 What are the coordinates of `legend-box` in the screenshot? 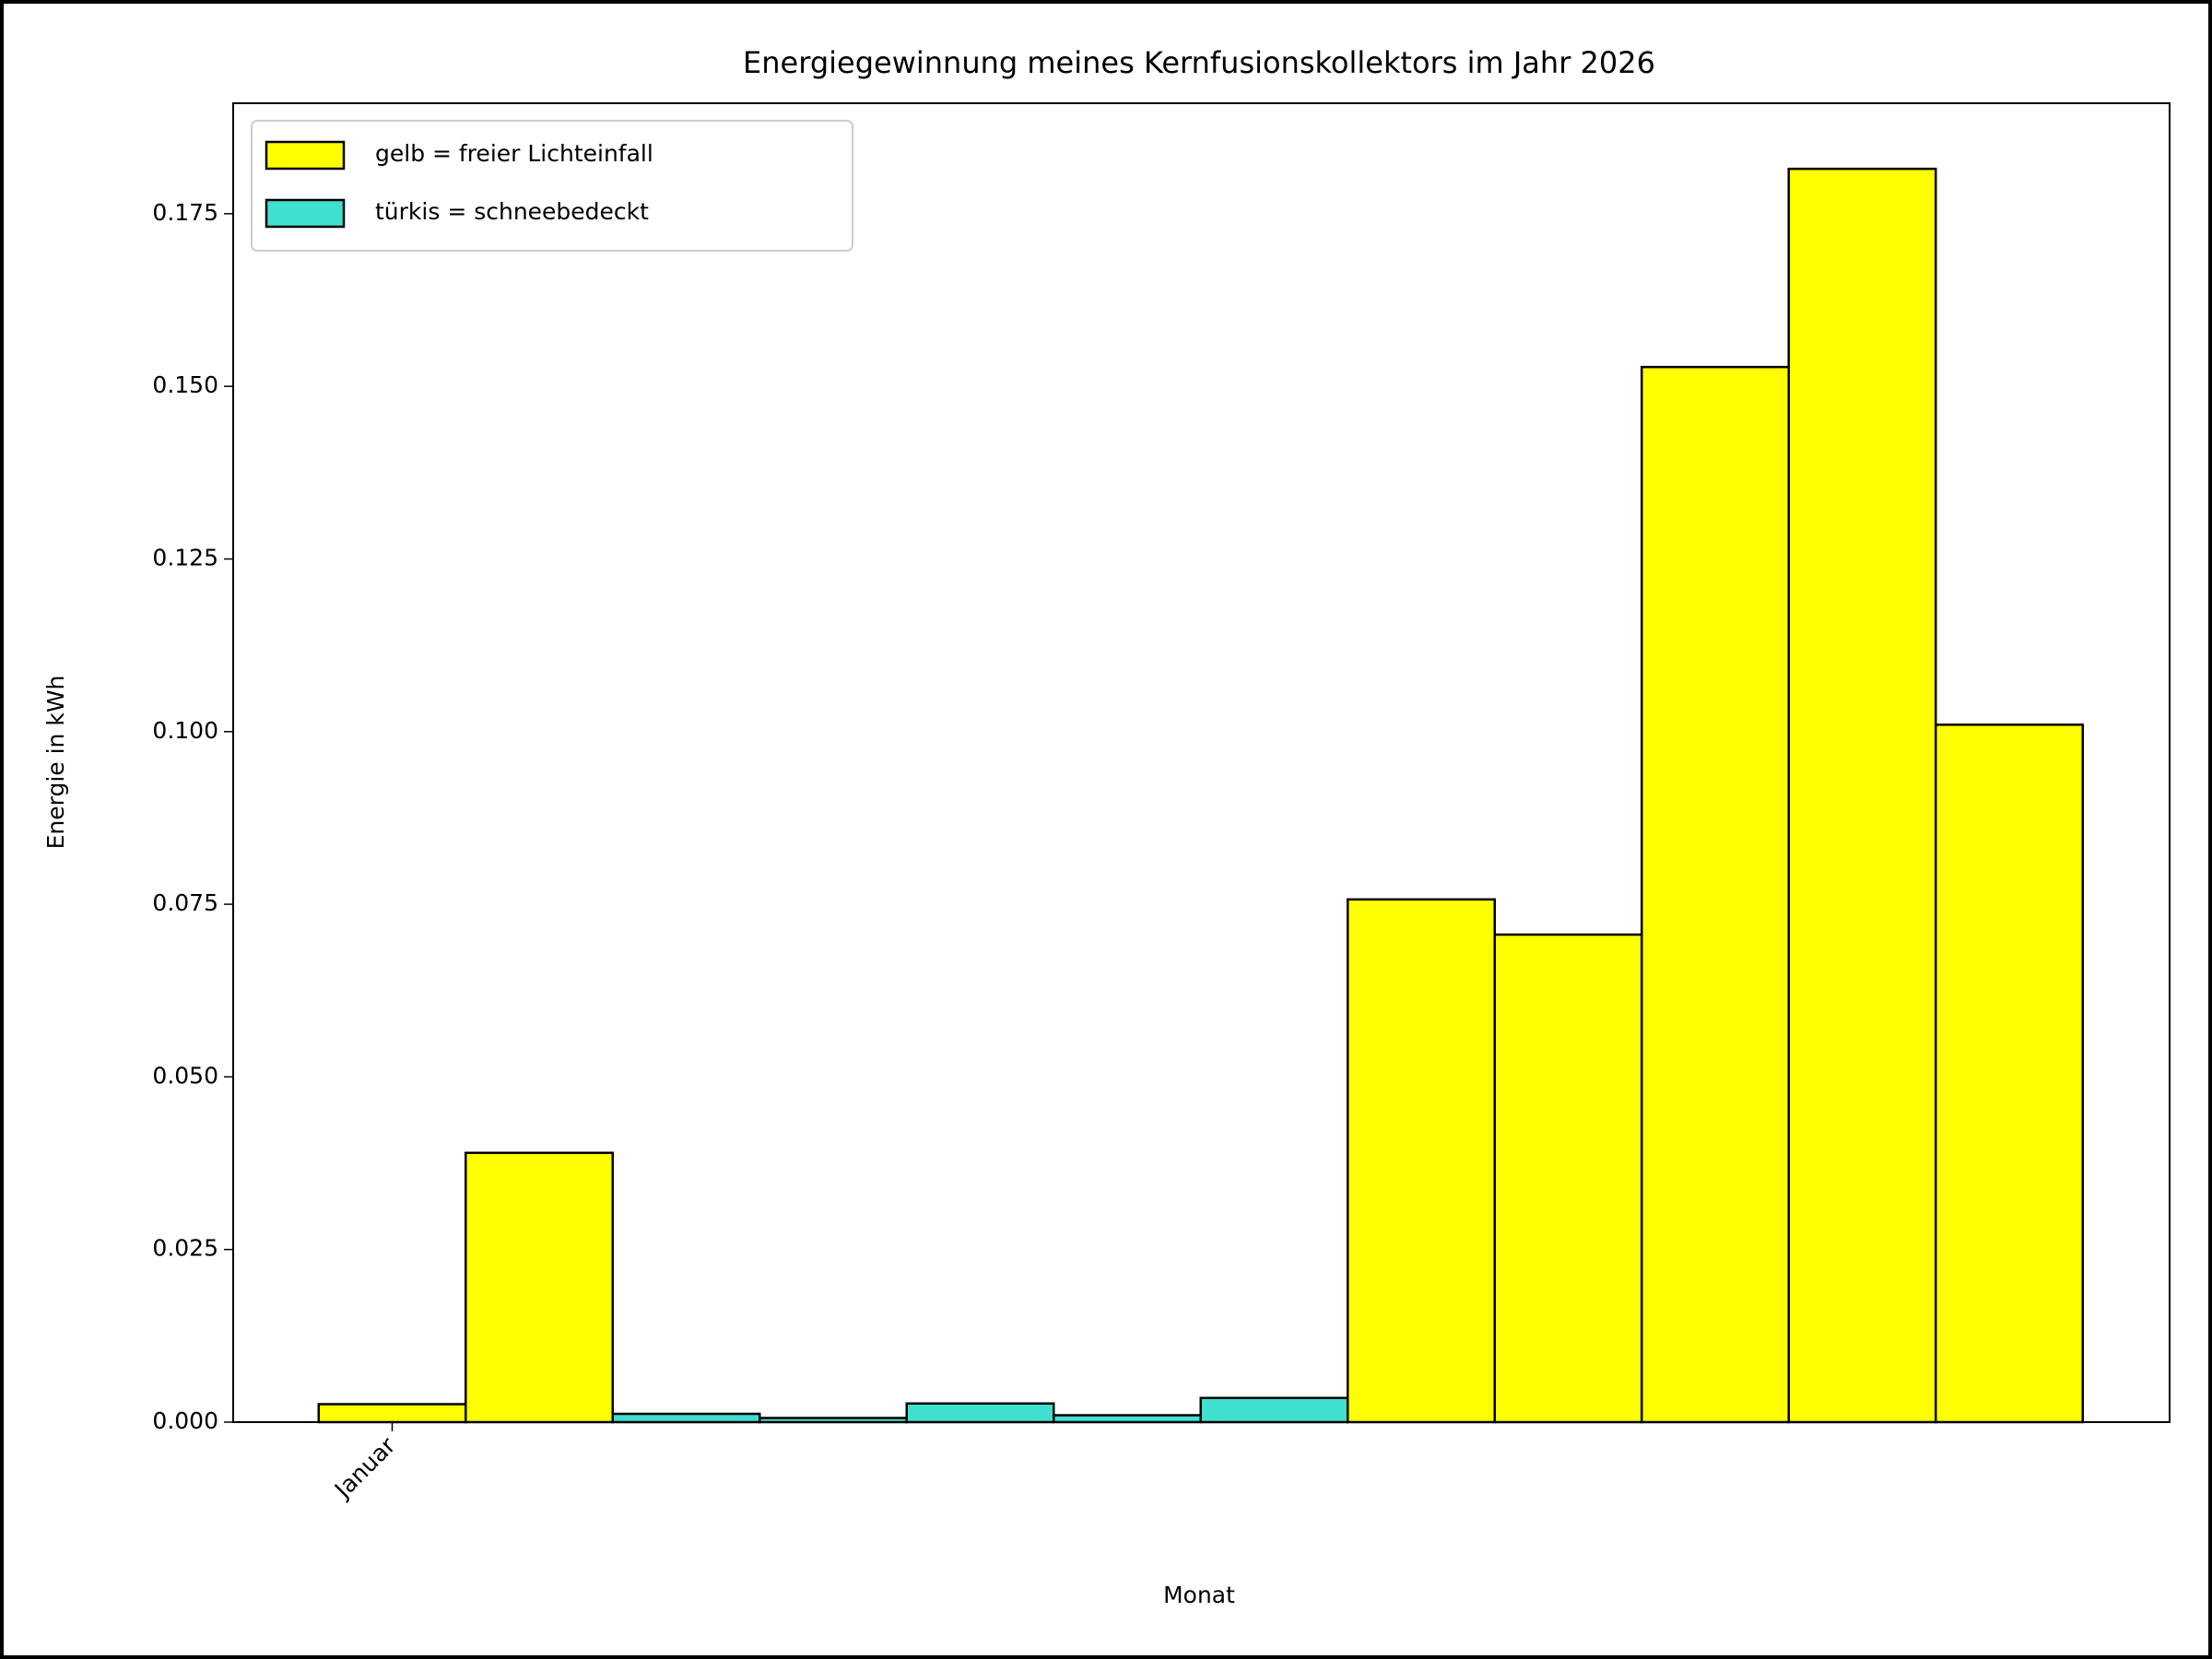 It's located at (552, 186).